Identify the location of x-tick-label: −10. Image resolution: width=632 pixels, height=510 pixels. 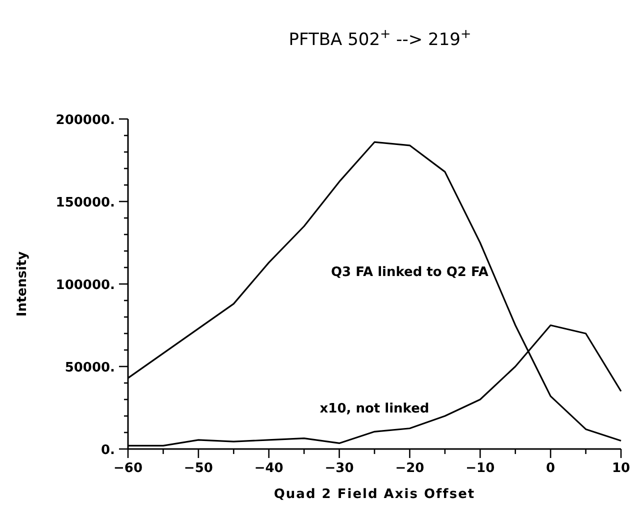
(480, 468).